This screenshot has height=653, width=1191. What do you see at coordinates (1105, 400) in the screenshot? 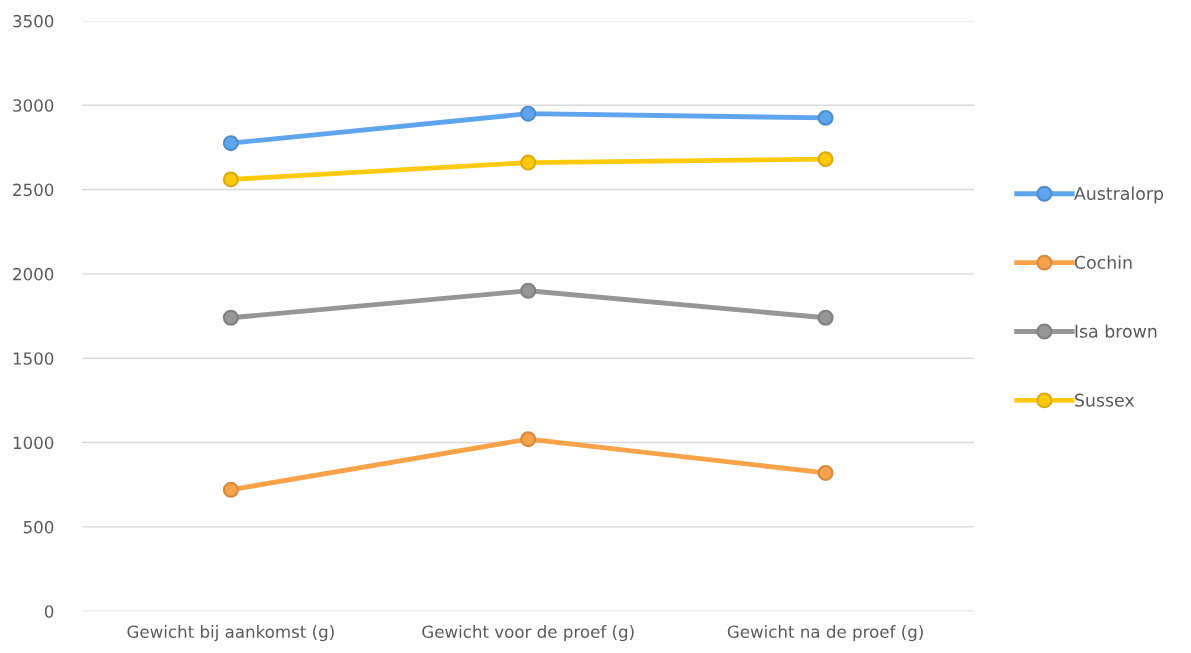
I see `legend-label: Sussex` at bounding box center [1105, 400].